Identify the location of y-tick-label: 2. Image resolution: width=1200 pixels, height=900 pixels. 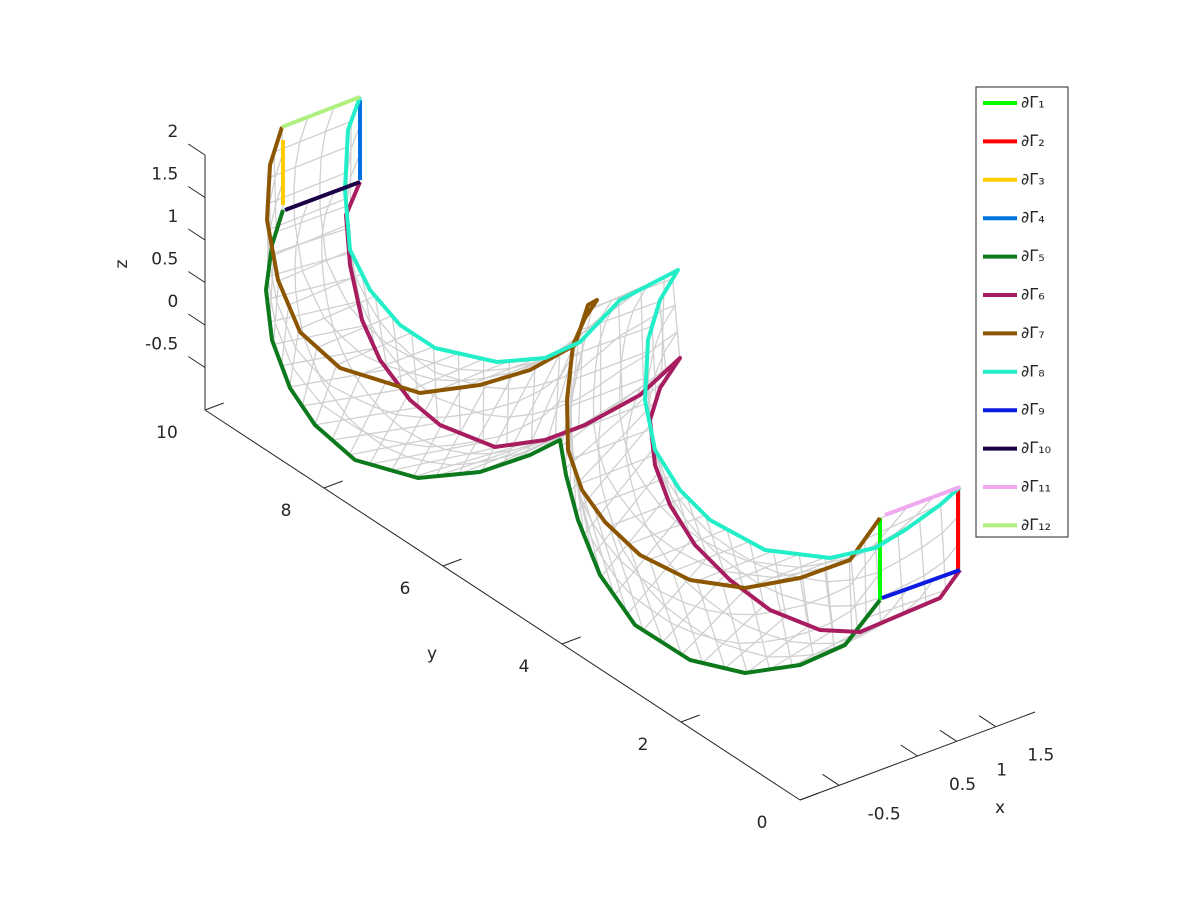
(643, 745).